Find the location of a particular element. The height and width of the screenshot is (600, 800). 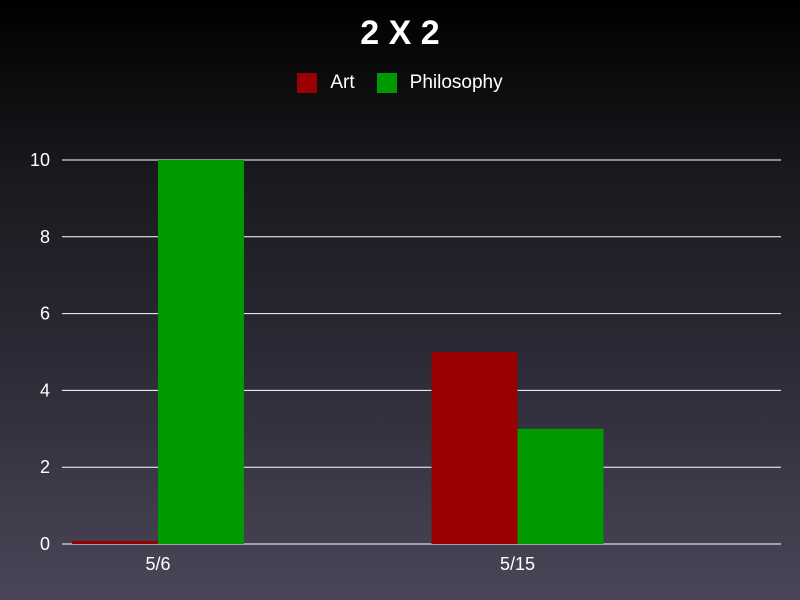

y-tick-label: 0 is located at coordinates (45, 544).